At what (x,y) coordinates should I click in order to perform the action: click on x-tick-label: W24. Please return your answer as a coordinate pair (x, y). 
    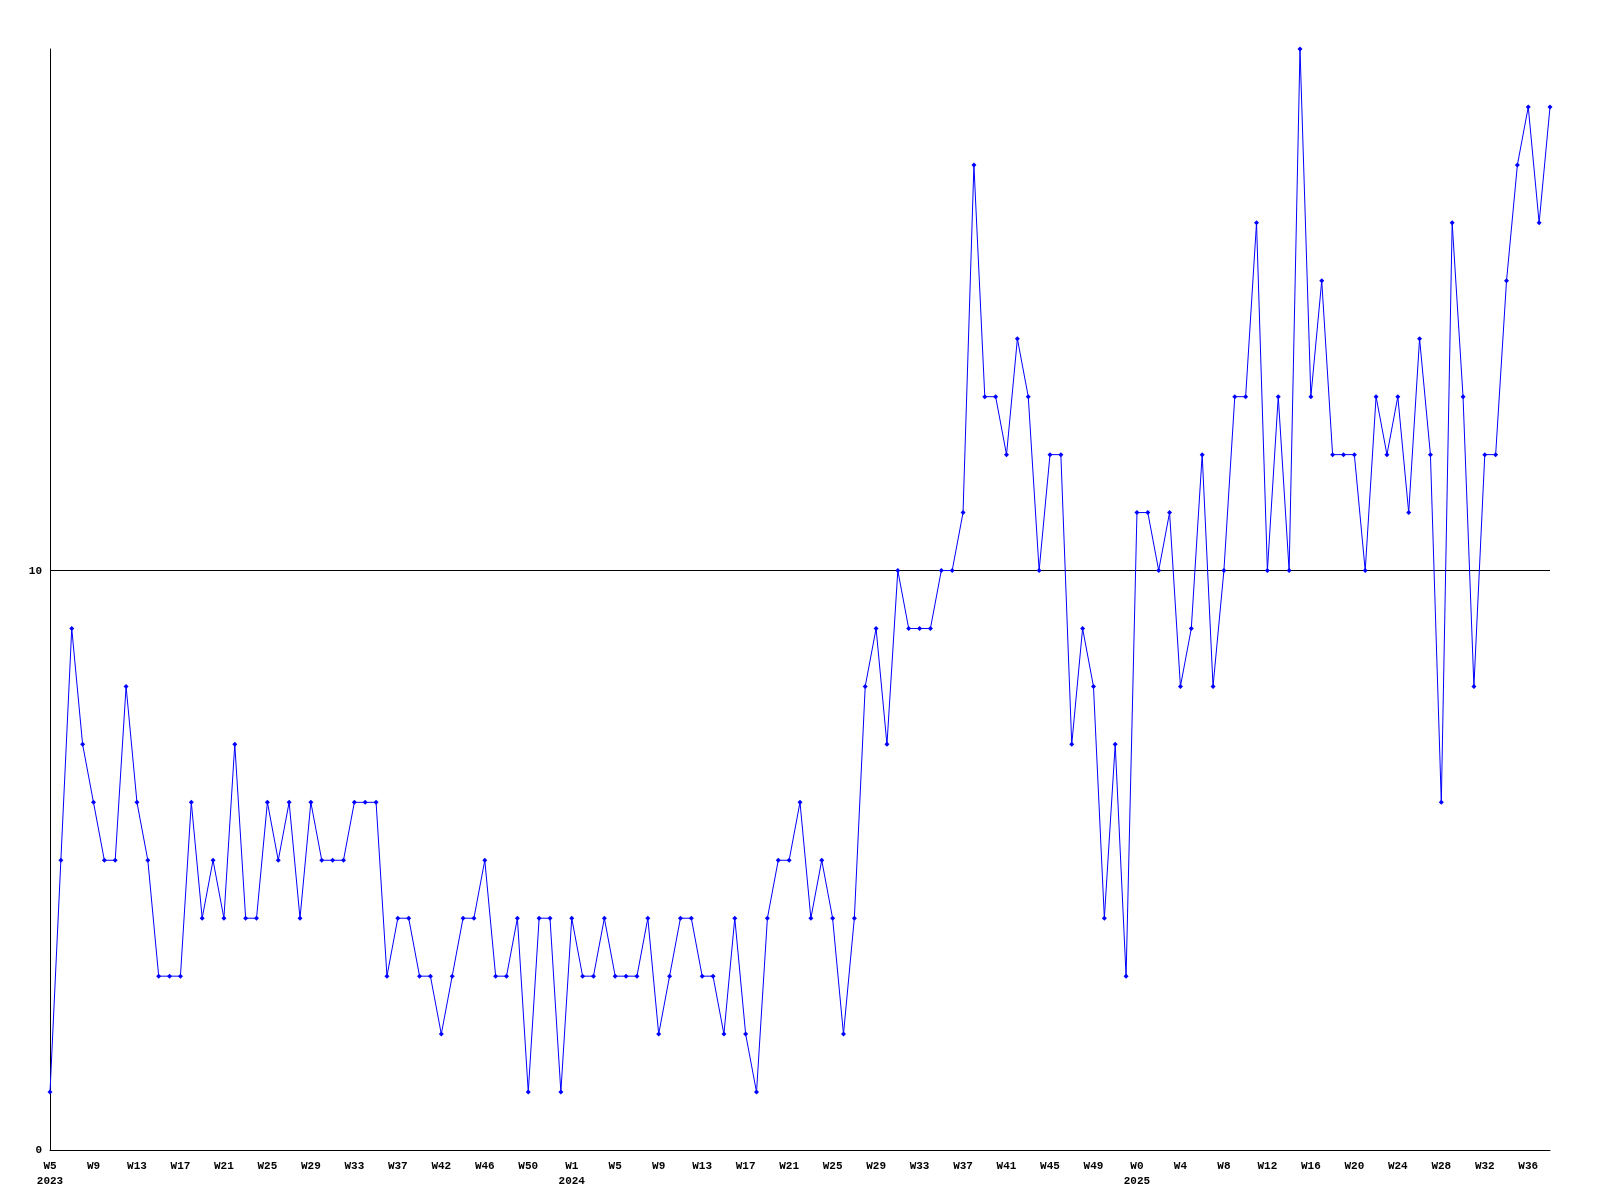
    Looking at the image, I should click on (1398, 1165).